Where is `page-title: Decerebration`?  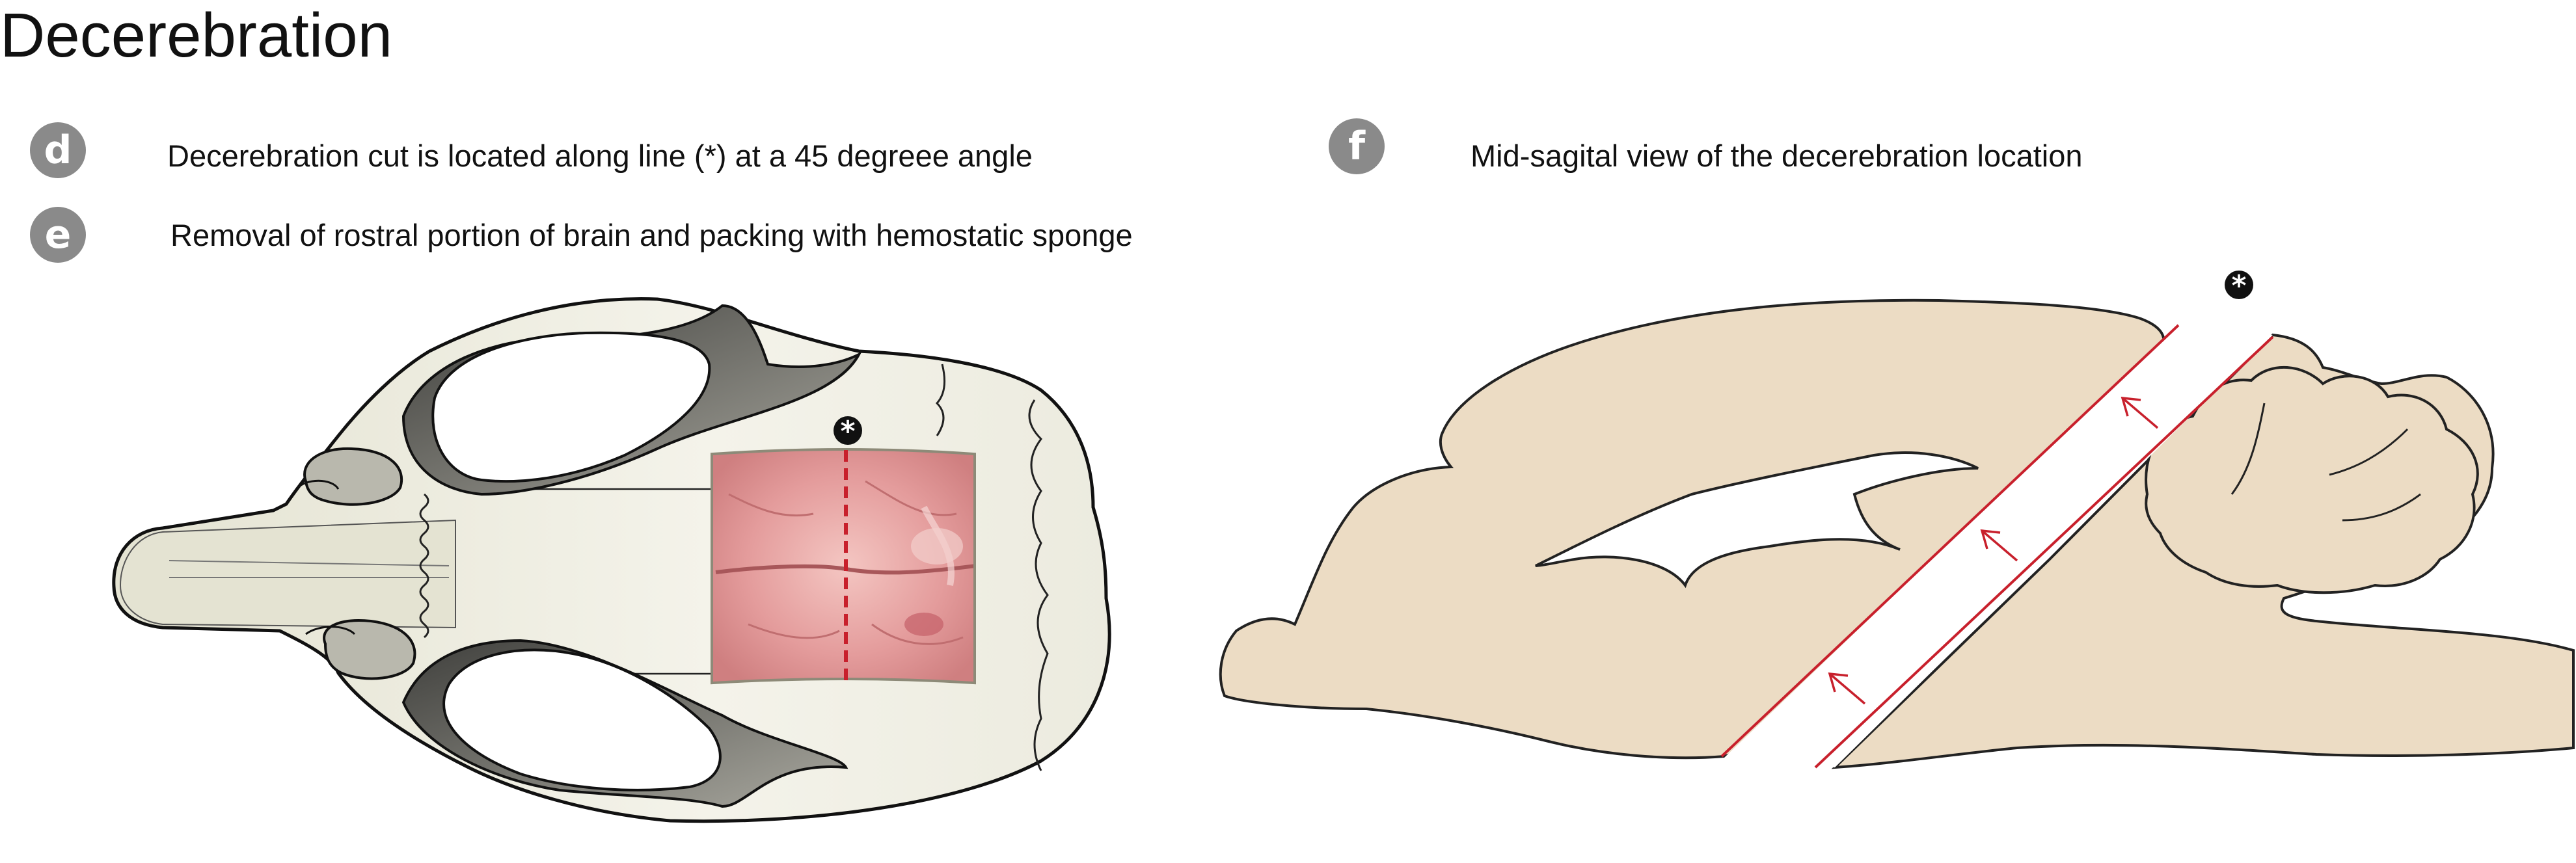
page-title: Decerebration is located at coordinates (196, 35).